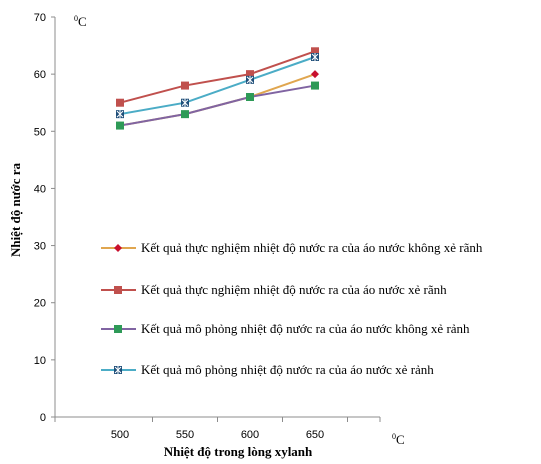 This screenshot has width=541, height=464. I want to click on series-group, so click(217, 88).